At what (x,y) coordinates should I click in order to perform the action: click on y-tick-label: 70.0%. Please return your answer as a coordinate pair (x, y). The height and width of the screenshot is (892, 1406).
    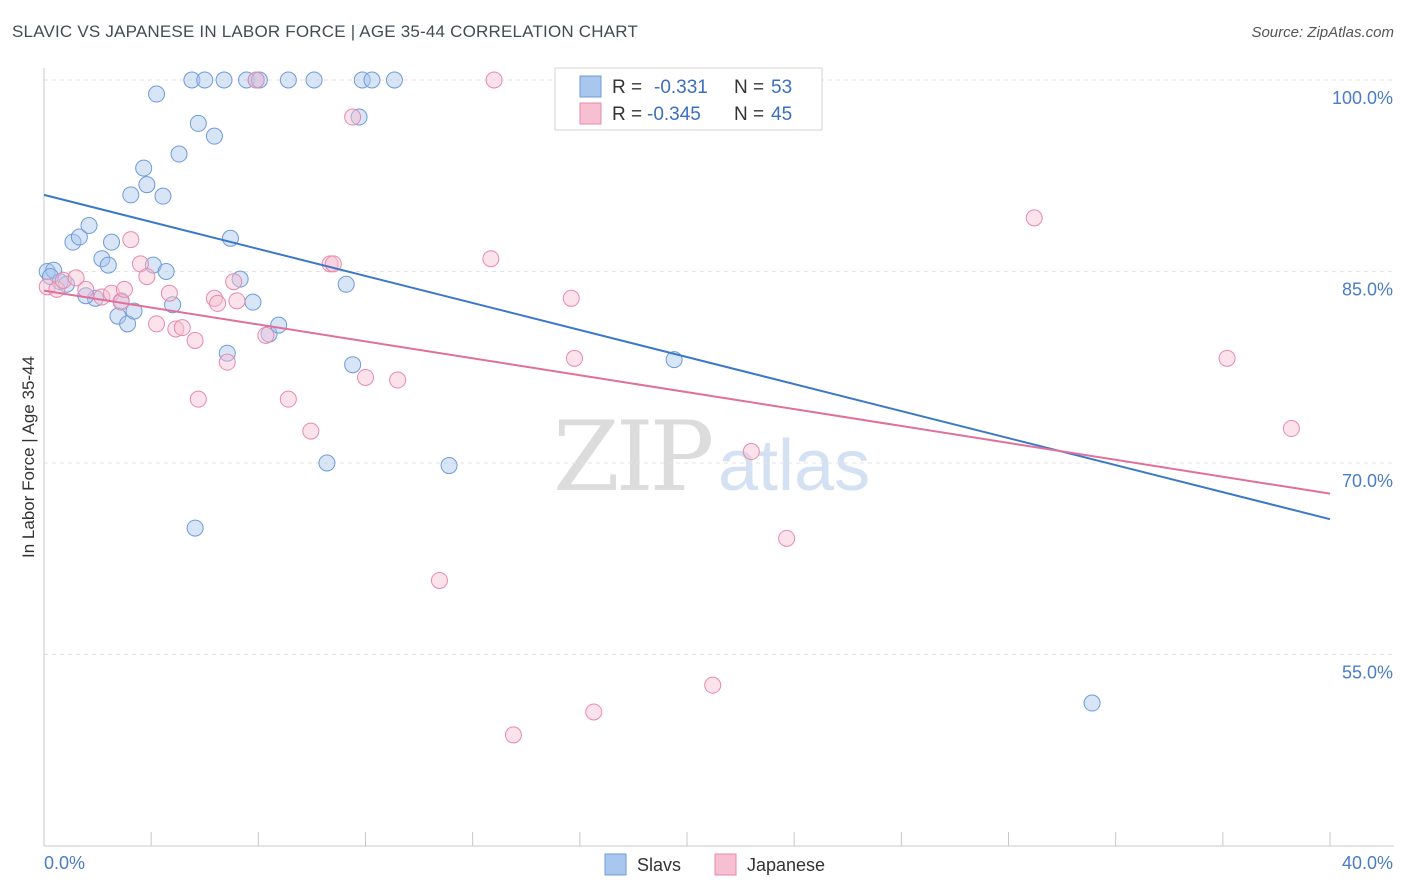
    Looking at the image, I should click on (1367, 481).